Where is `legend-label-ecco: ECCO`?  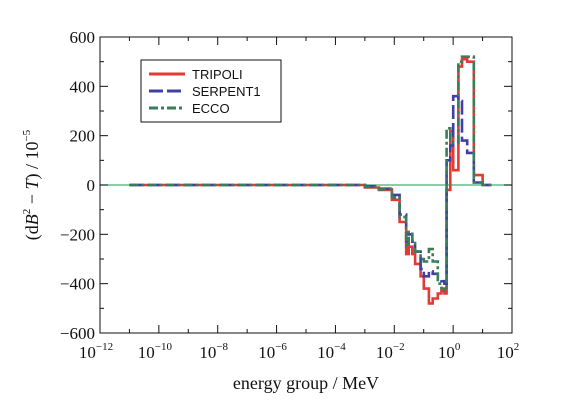
legend-label-ecco: ECCO is located at coordinates (211, 108).